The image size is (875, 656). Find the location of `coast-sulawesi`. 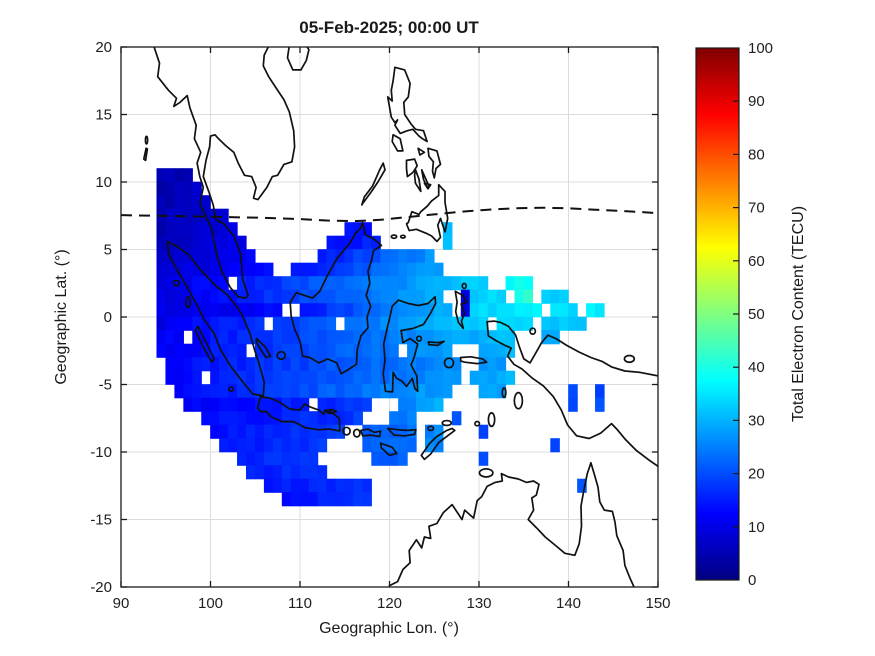

coast-sulawesi is located at coordinates (409, 344).